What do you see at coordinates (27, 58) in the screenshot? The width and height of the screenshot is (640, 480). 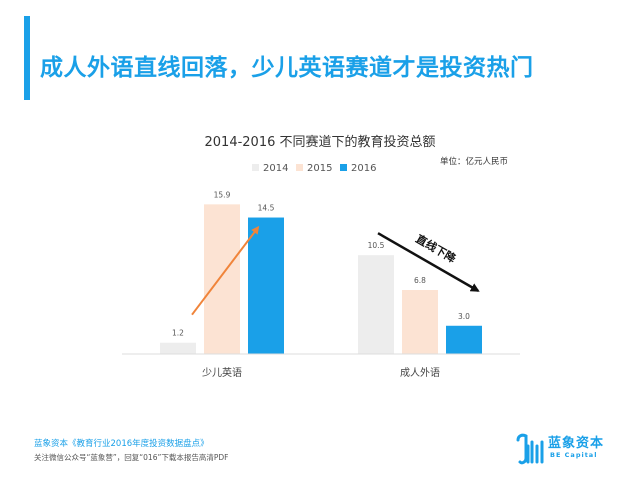 I see `title-accent-bar` at bounding box center [27, 58].